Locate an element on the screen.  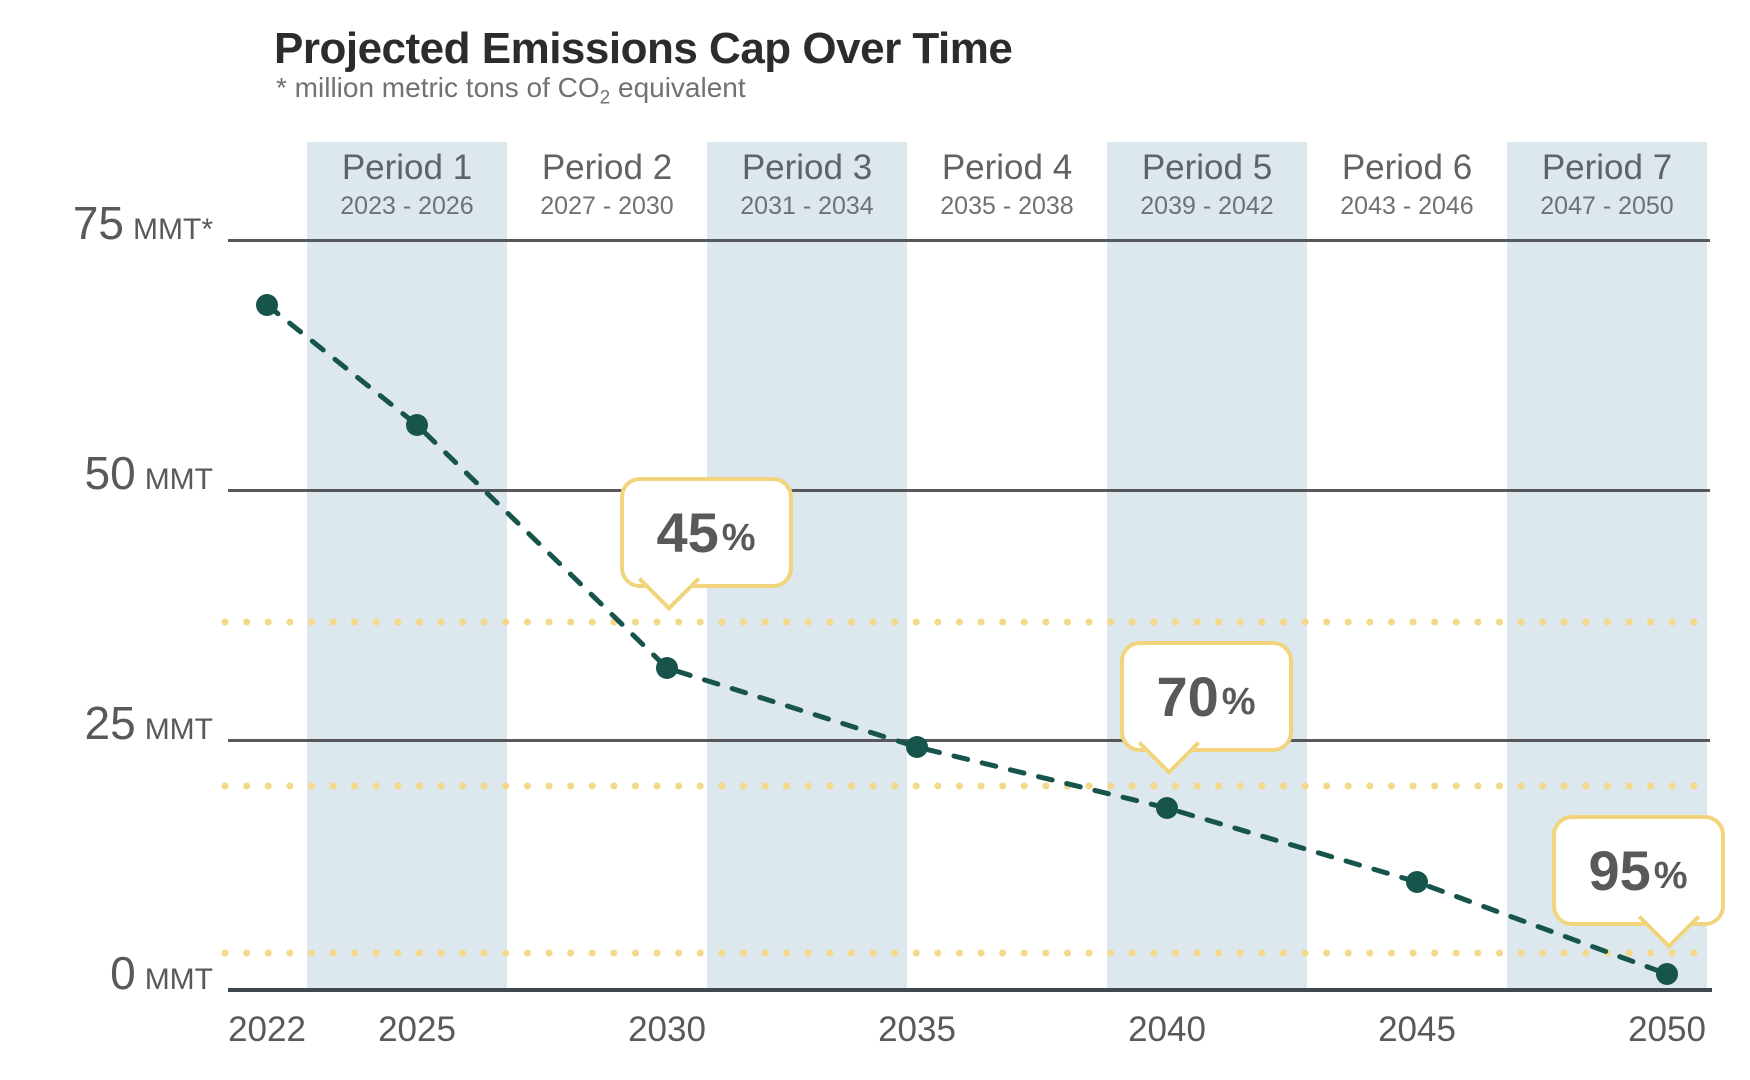
callout-number: 70 is located at coordinates (1187, 696).